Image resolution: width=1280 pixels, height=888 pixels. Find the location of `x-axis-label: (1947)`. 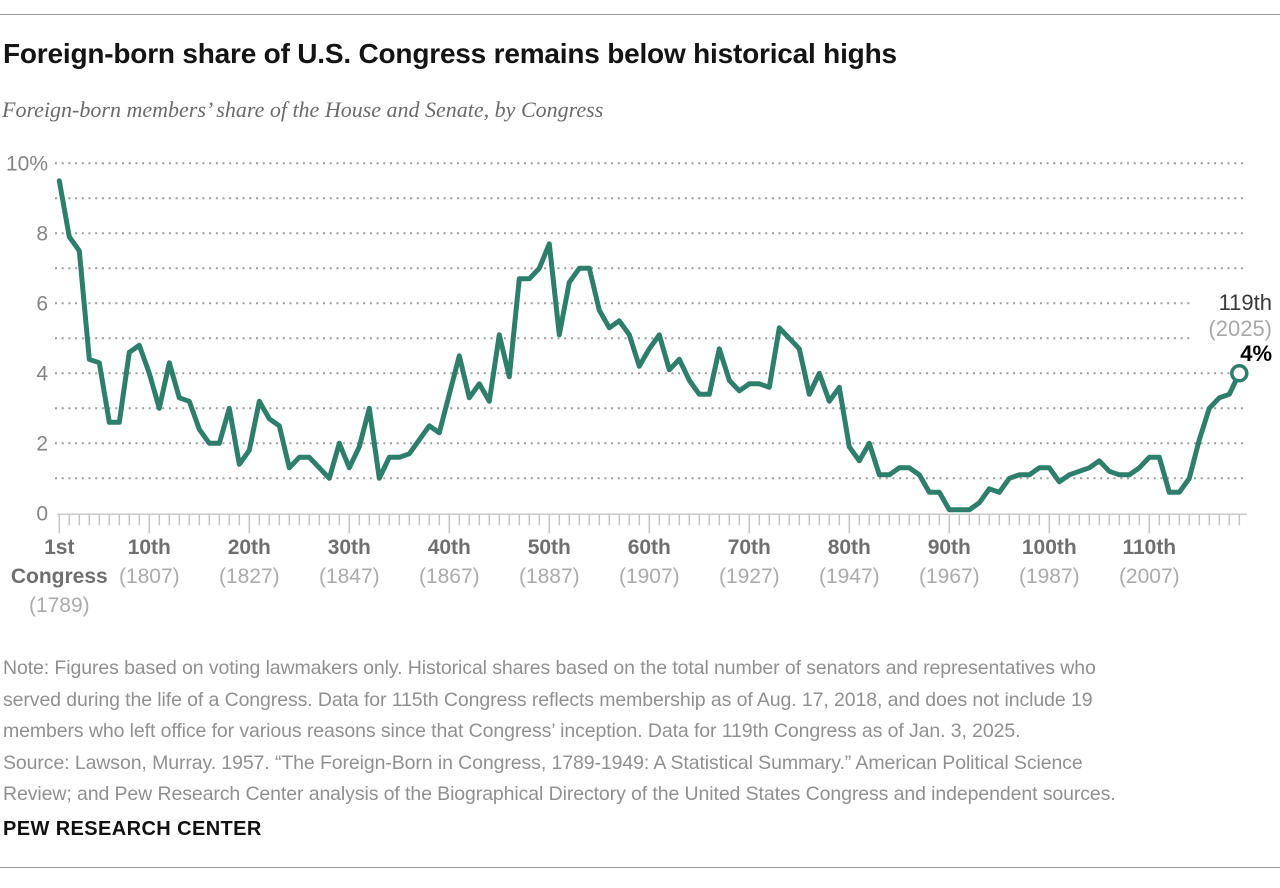

x-axis-label: (1947) is located at coordinates (849, 576).